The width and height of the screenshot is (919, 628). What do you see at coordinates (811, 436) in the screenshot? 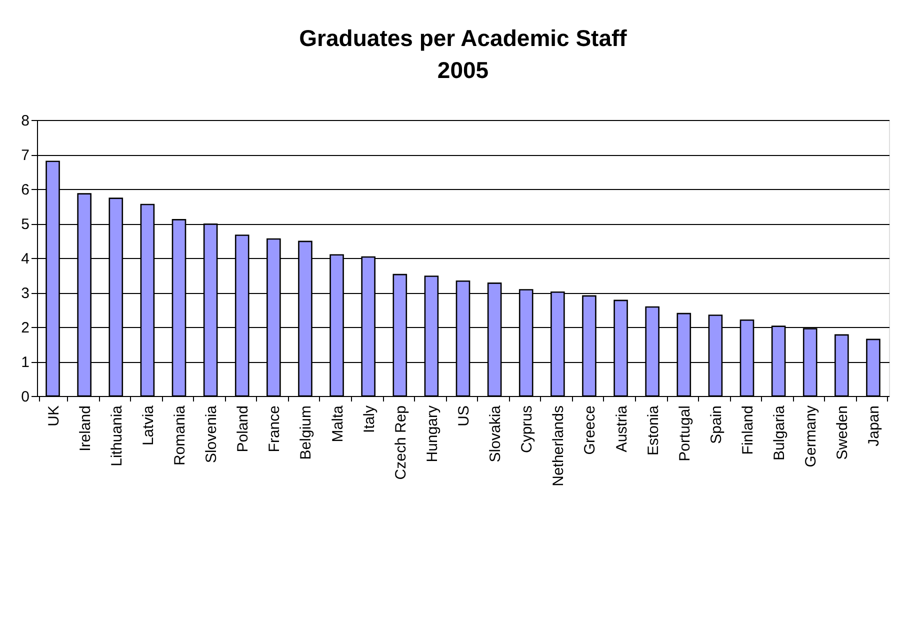
I see `x-tick-label: Germany` at bounding box center [811, 436].